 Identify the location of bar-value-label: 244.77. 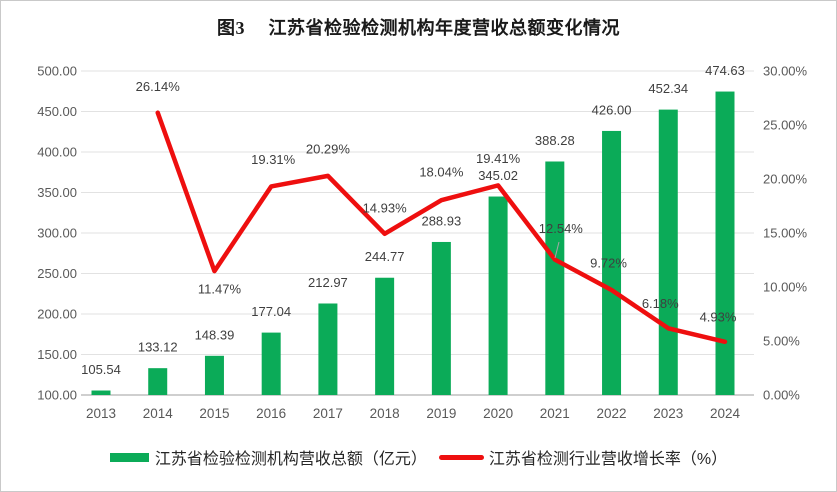
(385, 256).